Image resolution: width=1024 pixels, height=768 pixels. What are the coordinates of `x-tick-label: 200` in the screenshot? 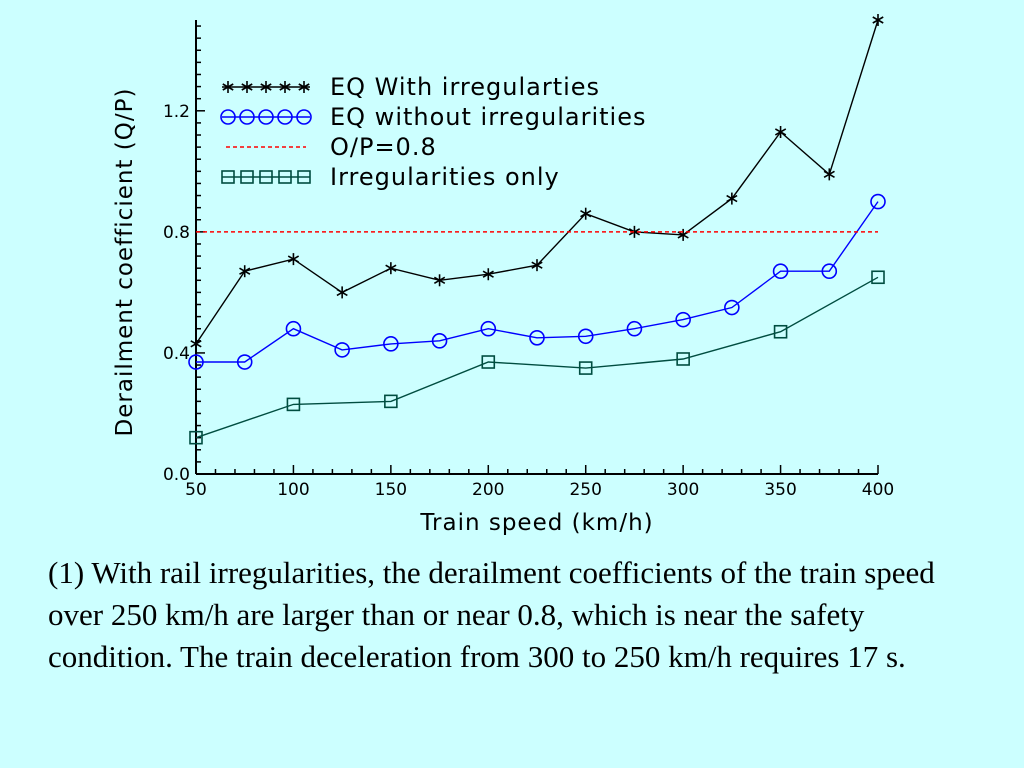 It's located at (488, 490).